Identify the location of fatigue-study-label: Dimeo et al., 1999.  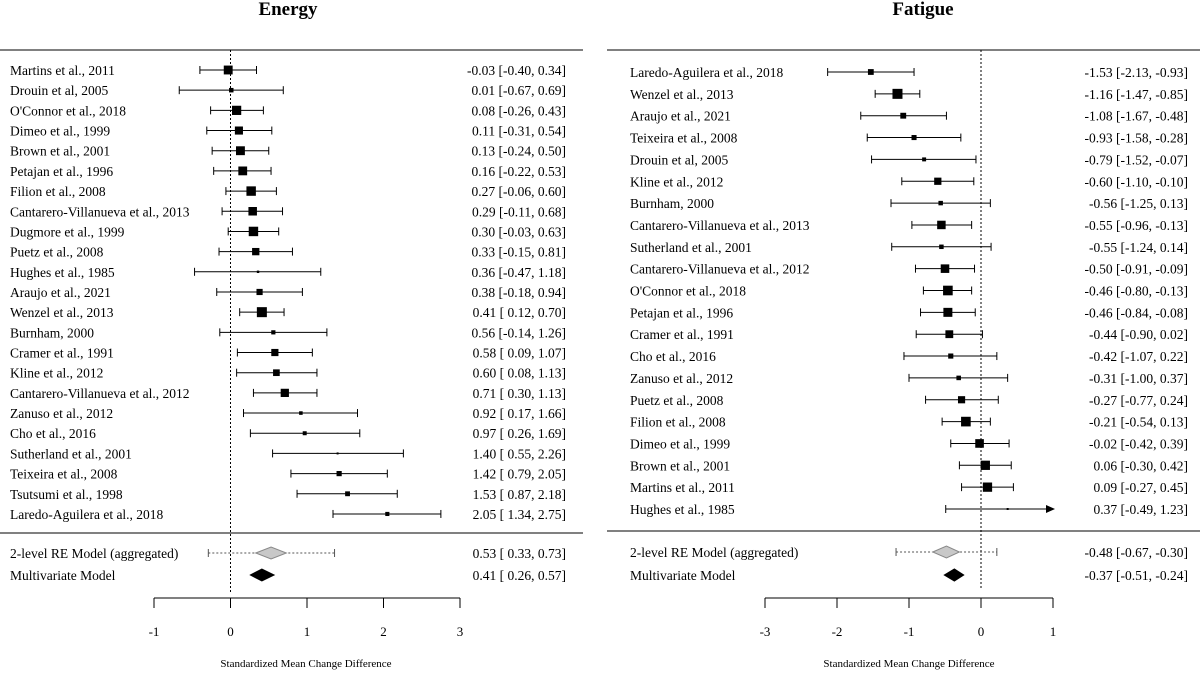
(680, 443).